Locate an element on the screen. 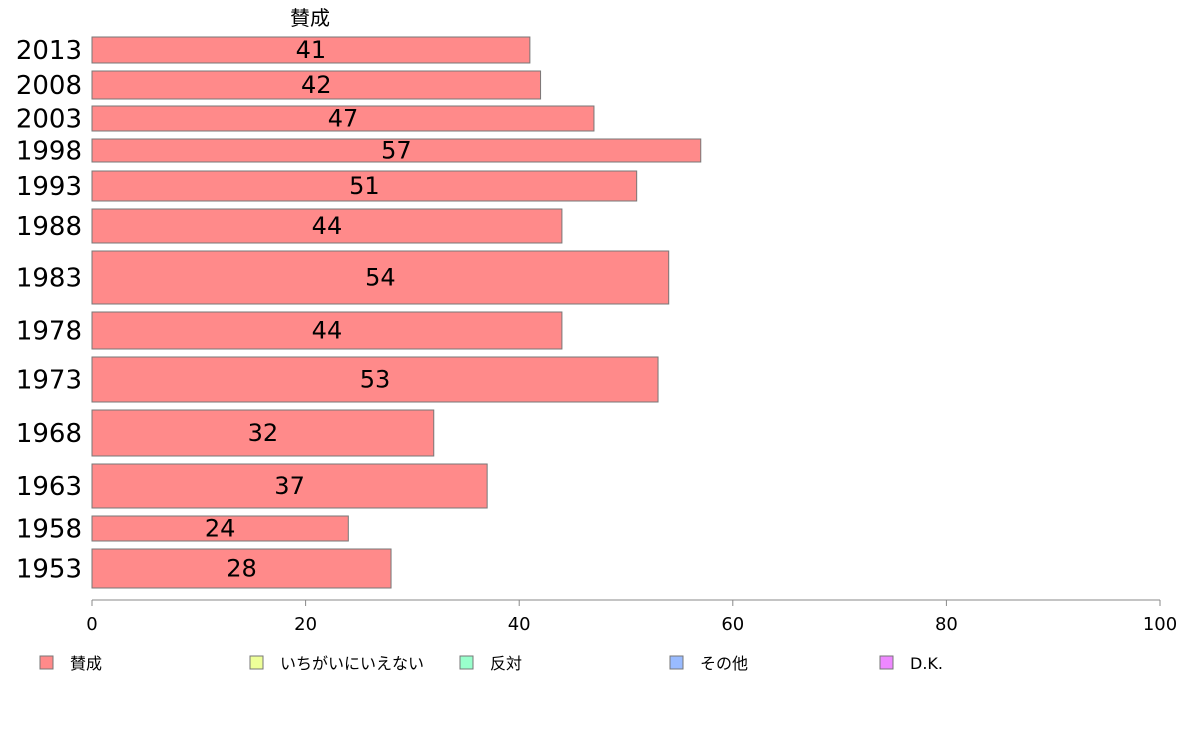 The height and width of the screenshot is (736, 1188). x-tick-label-80: 80 is located at coordinates (946, 624).